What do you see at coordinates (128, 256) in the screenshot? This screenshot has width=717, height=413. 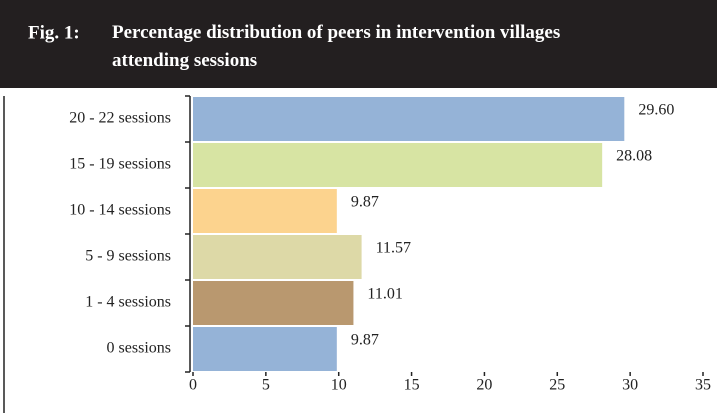 I see `y-tick-label: 5 - 9 sessions` at bounding box center [128, 256].